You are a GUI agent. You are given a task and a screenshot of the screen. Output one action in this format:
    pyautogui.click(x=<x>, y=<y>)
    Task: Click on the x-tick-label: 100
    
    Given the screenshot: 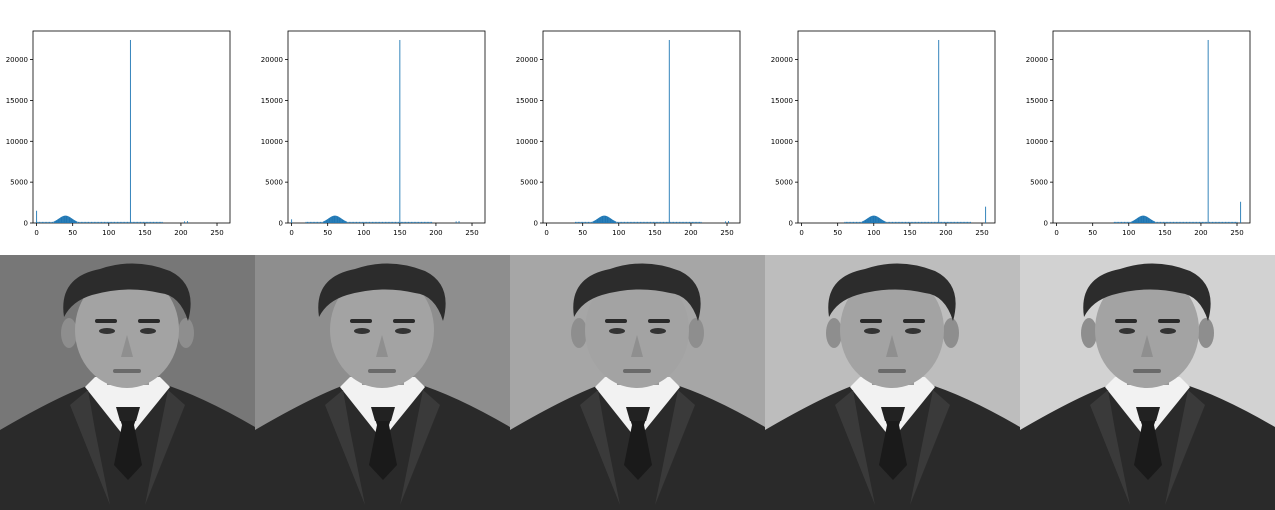 What is the action you would take?
    pyautogui.click(x=363, y=233)
    